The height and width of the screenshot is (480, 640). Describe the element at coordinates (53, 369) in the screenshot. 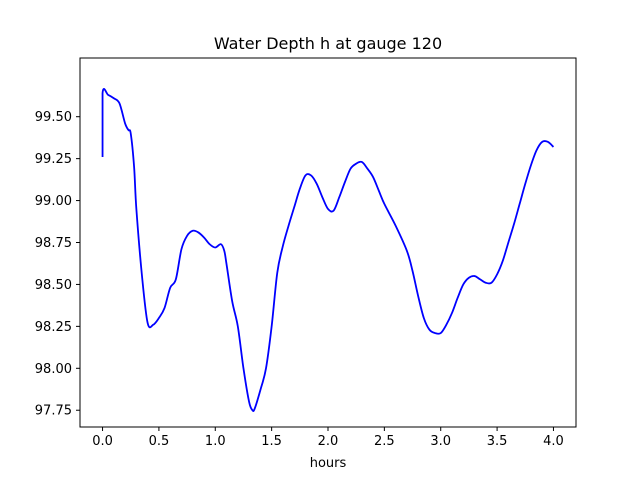

I see `y-tick-label: 98.00` at that location.